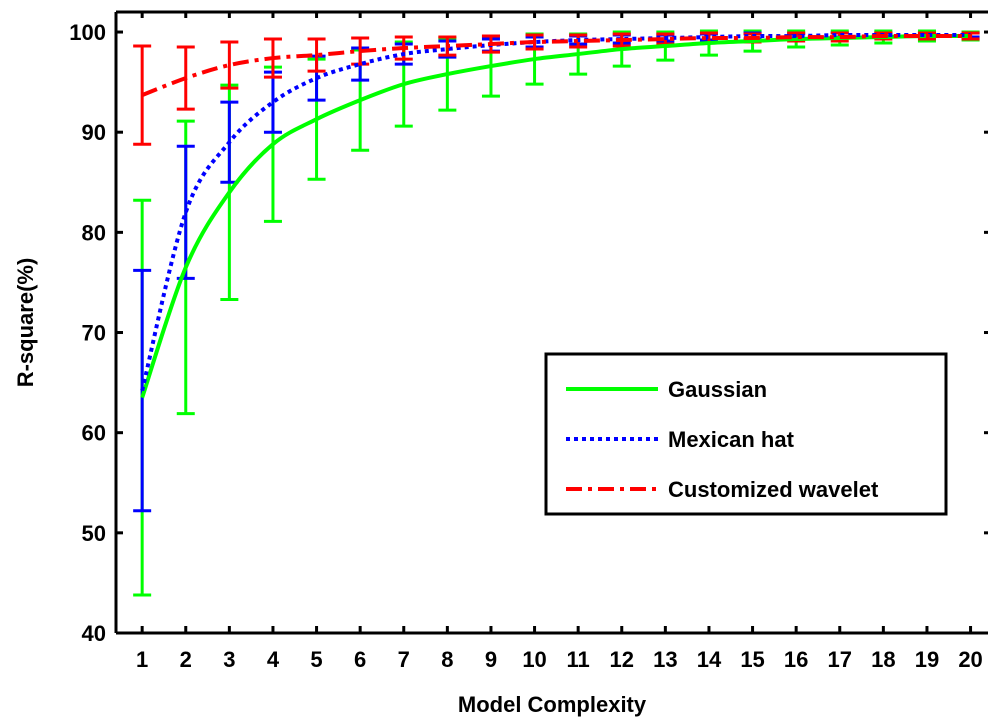 This screenshot has width=990, height=721. I want to click on x-tick-label: 9, so click(491, 659).